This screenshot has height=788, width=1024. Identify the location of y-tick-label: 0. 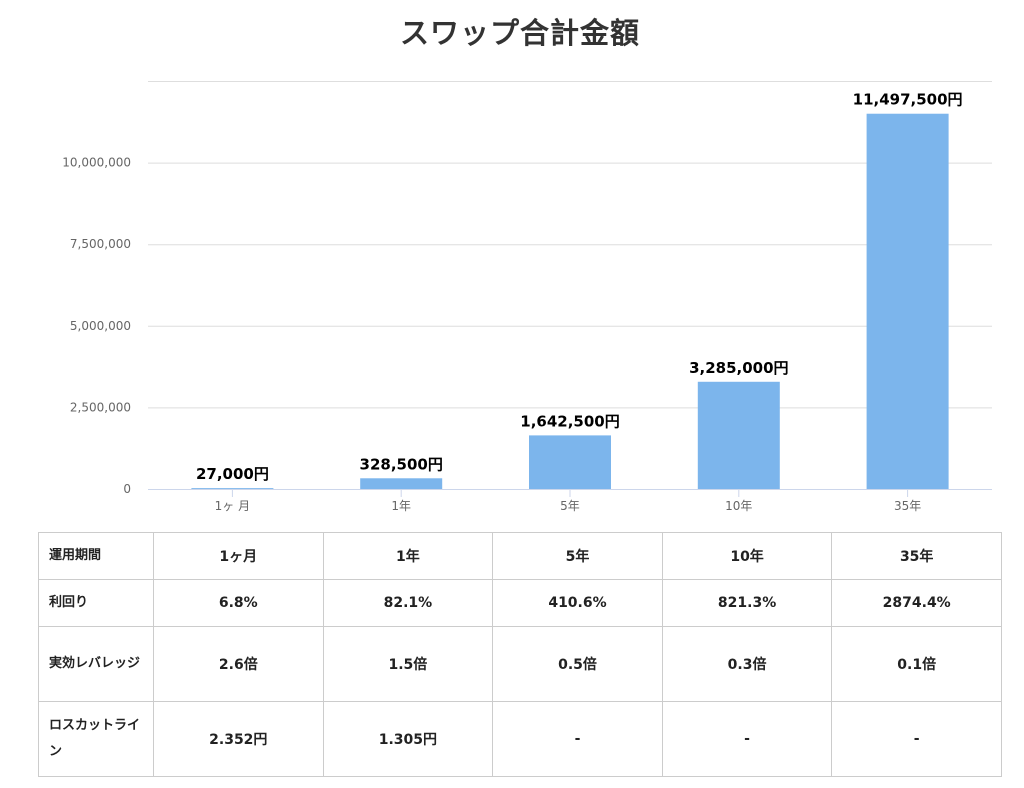
(127, 489).